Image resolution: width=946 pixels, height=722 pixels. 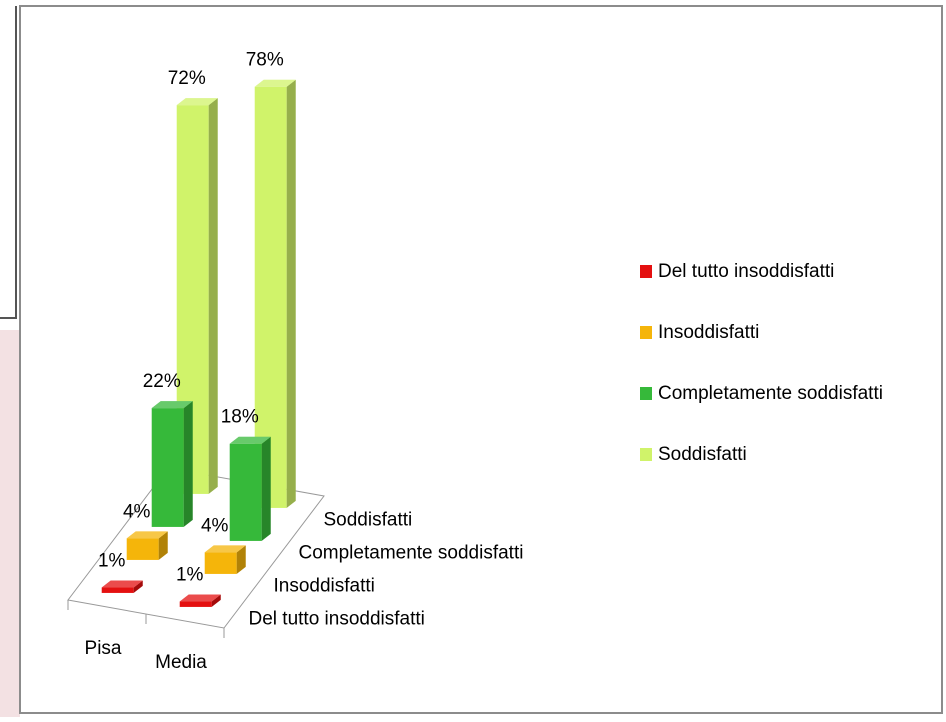 What do you see at coordinates (10, 523) in the screenshot?
I see `side-panel` at bounding box center [10, 523].